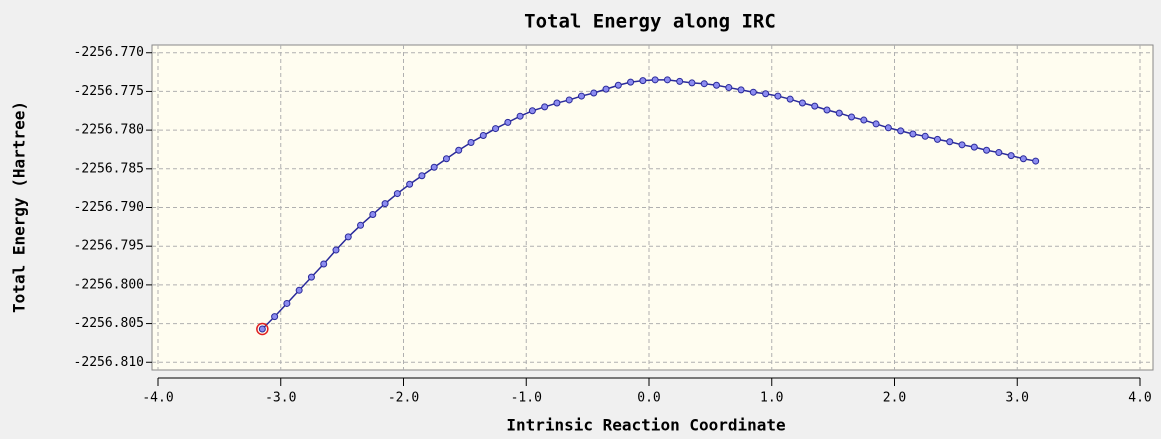 The height and width of the screenshot is (439, 1161). I want to click on x-tick-label: 4.0, so click(1139, 398).